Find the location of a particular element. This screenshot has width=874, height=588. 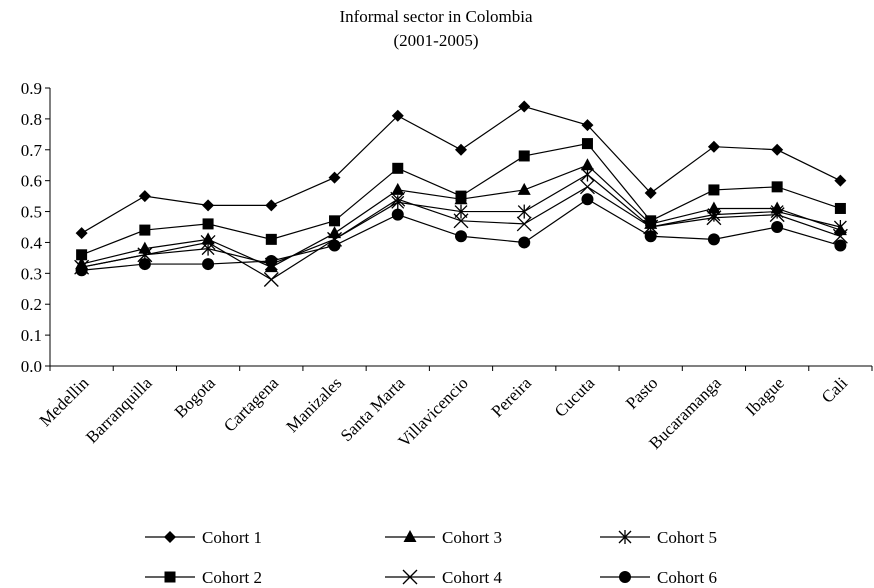

x-tick-label: Pereira is located at coordinates (512, 397).